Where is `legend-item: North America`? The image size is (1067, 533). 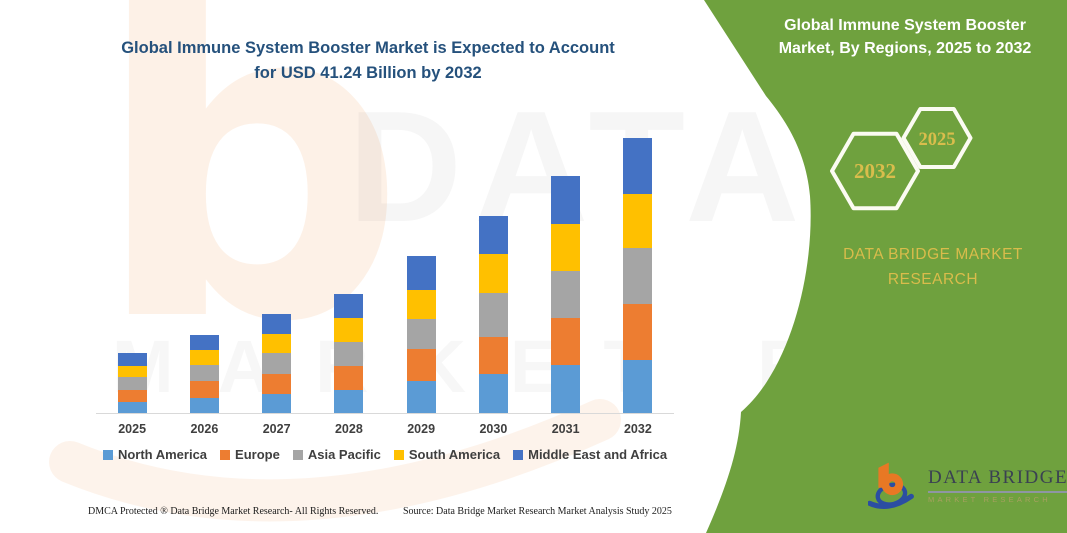
legend-item: North America is located at coordinates (155, 454).